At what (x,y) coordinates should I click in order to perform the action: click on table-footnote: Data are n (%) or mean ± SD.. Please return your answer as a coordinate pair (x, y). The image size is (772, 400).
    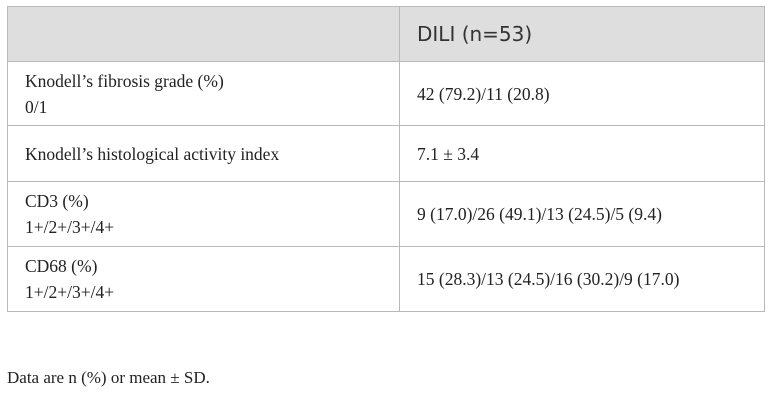
    Looking at the image, I should click on (108, 377).